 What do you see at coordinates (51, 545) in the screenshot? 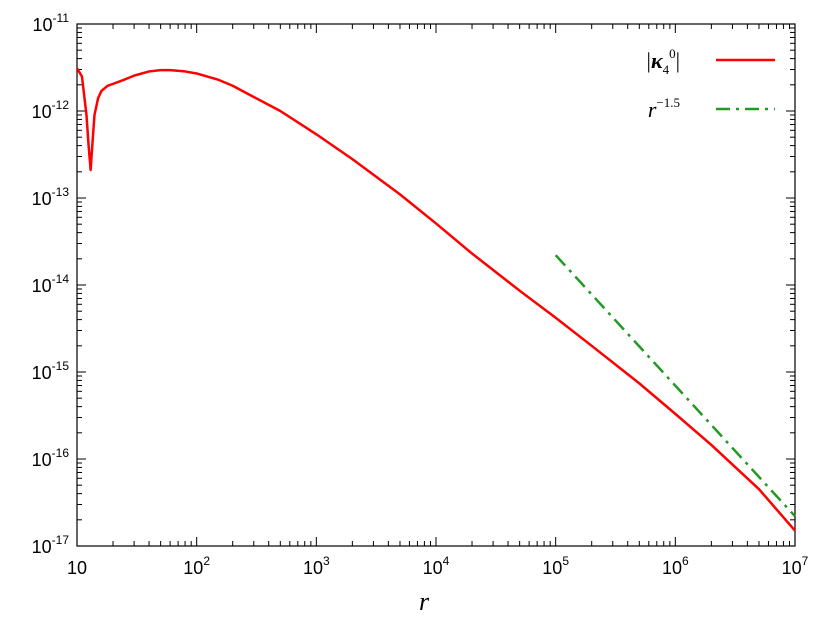
I see `y-tick-label: 10-17` at bounding box center [51, 545].